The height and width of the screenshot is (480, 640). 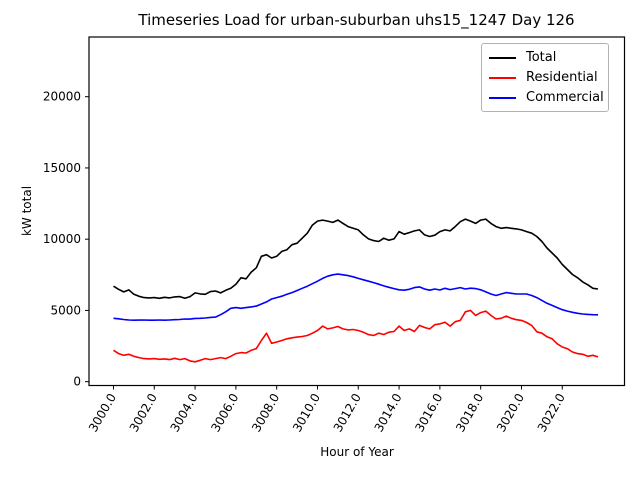 I want to click on legend-item-residential: Residential, so click(x=544, y=77).